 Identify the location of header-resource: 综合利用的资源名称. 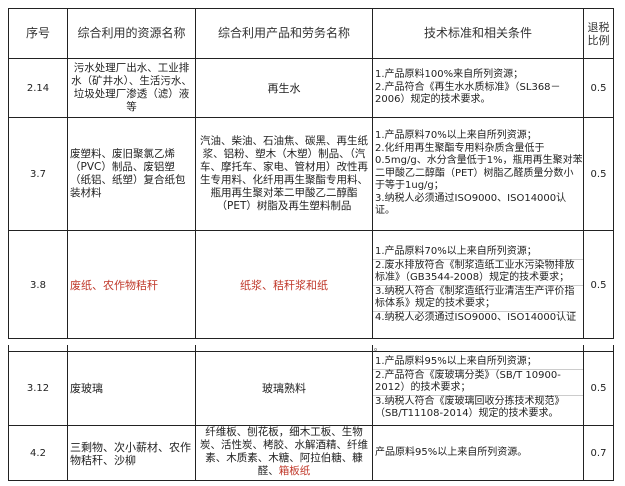
(131, 33).